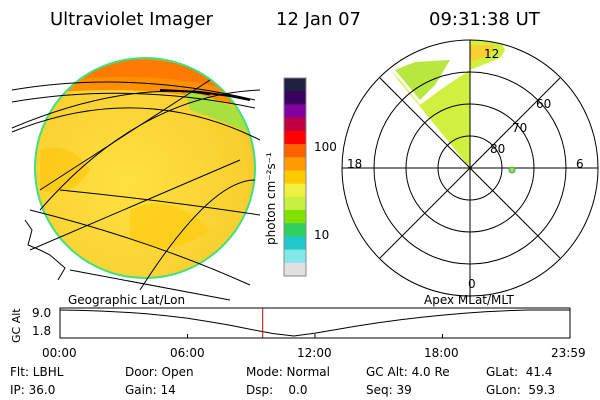 The image size is (600, 400). What do you see at coordinates (127, 300) in the screenshot?
I see `geographic-caption: Geographic Lat/Lon` at bounding box center [127, 300].